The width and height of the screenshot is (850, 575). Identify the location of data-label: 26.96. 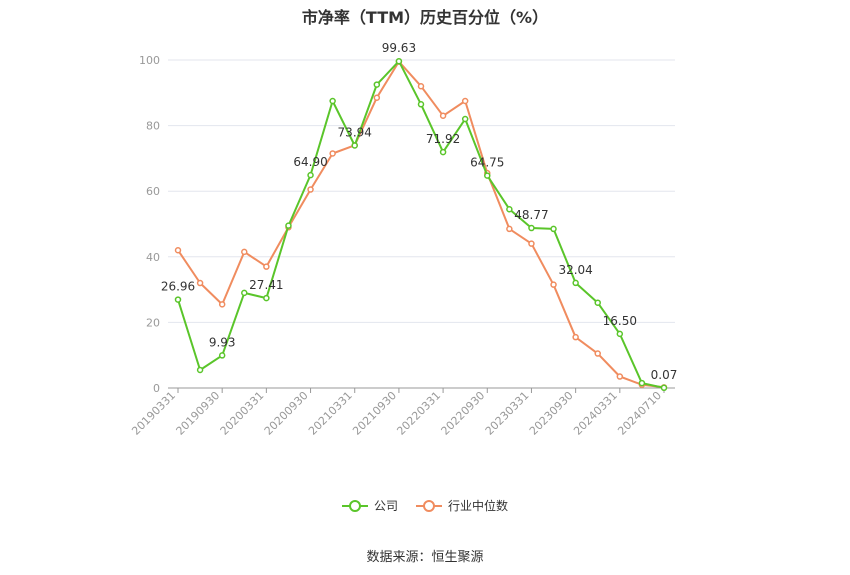
(178, 287).